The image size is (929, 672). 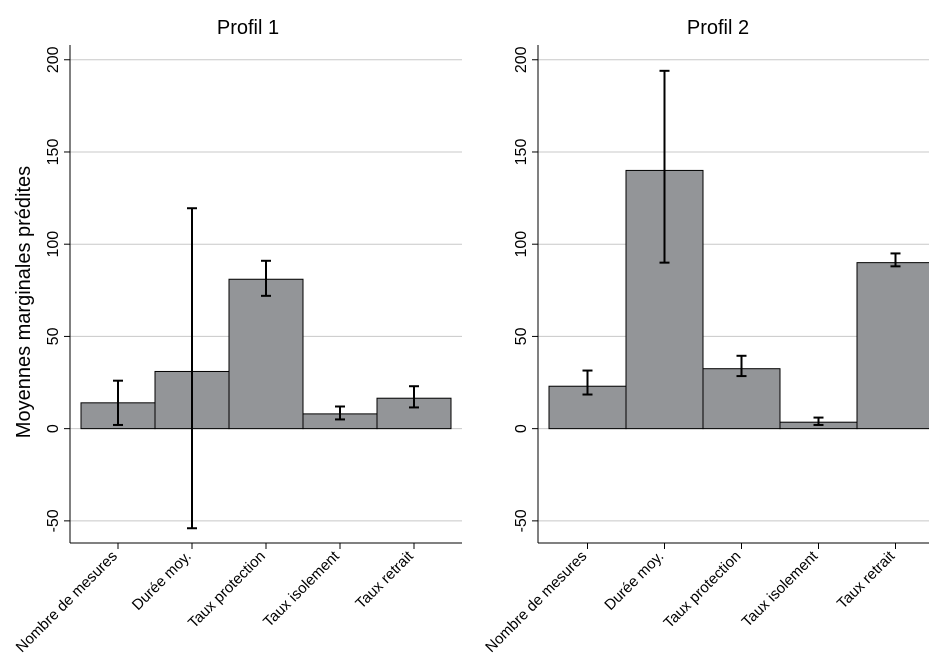 I want to click on panel-title: Profil 1, so click(x=248, y=28).